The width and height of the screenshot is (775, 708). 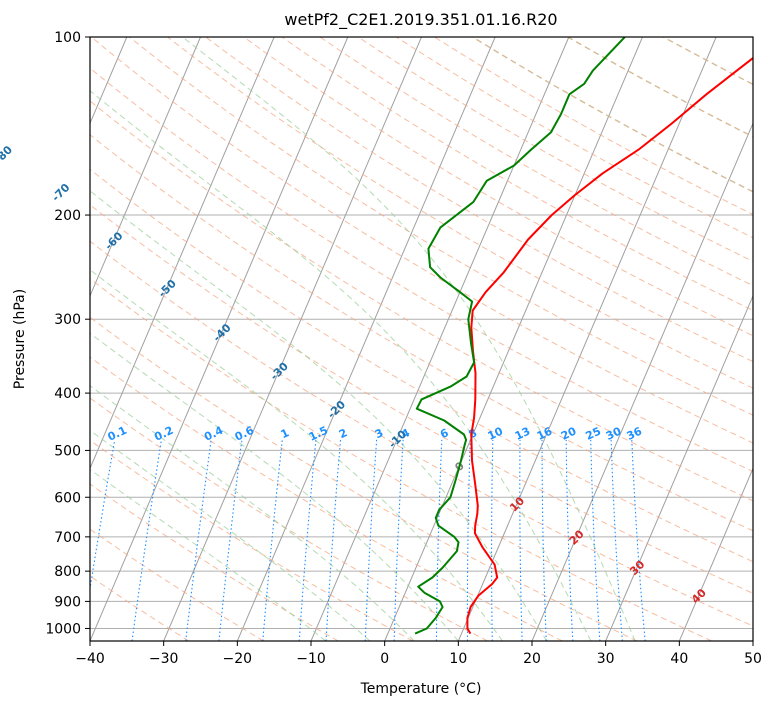 I want to click on y-axis-label: Pressure (hPa), so click(x=20, y=339).